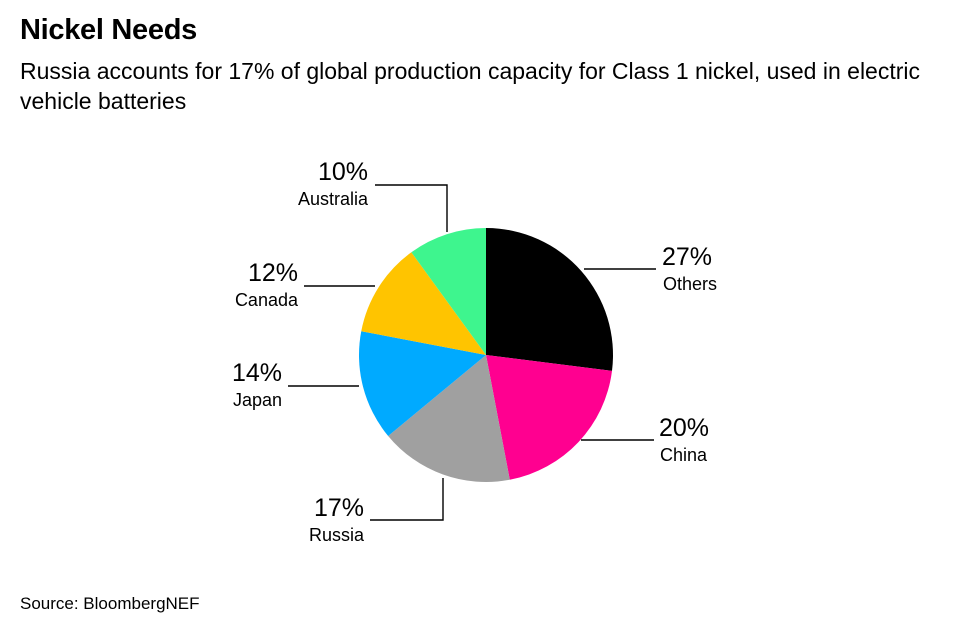  I want to click on slice-category-label-canada: Canada, so click(267, 300).